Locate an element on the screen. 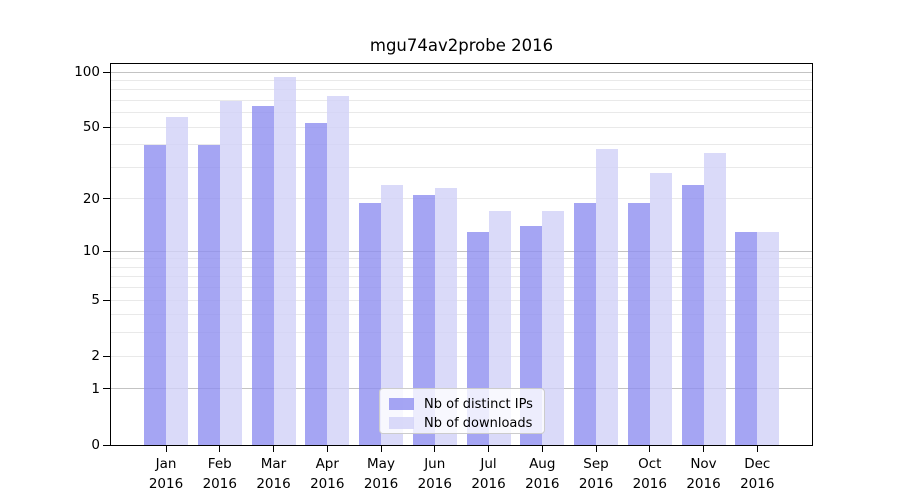 This screenshot has height=500, width=900. x-tick-oct is located at coordinates (650, 449).